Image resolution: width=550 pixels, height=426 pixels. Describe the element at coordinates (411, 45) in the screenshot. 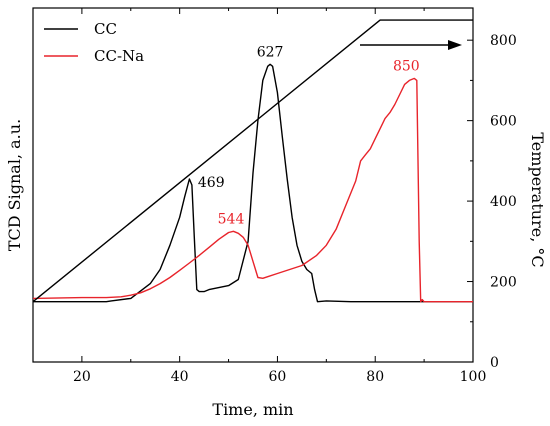

I see `axis-direction-arrow` at that location.